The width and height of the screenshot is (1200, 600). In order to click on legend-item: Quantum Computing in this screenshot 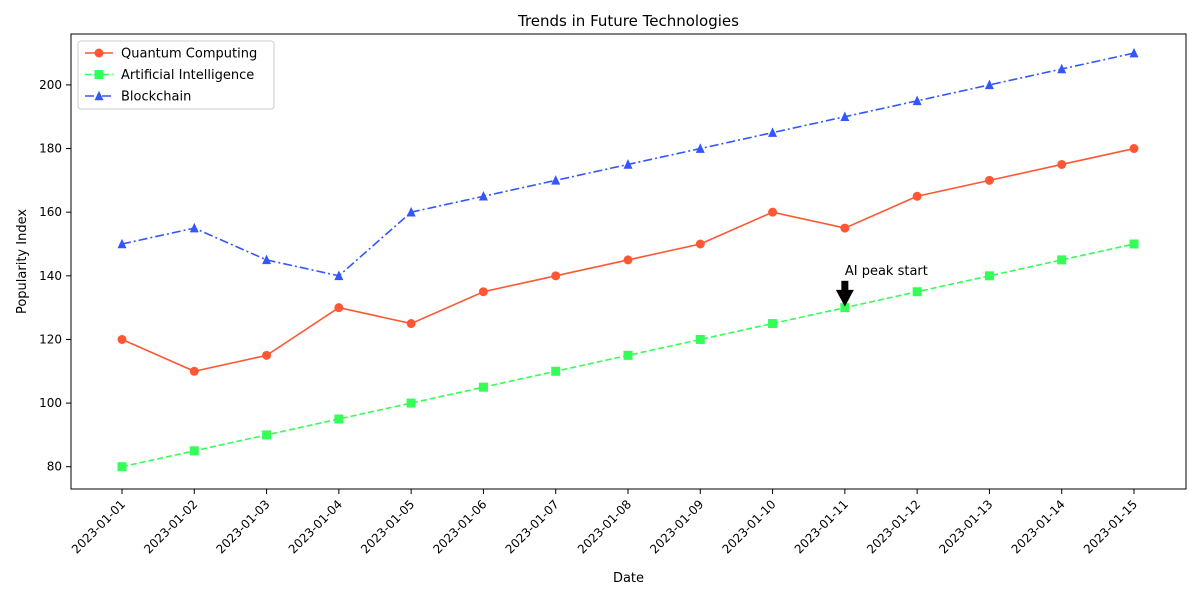, I will do `click(171, 54)`.